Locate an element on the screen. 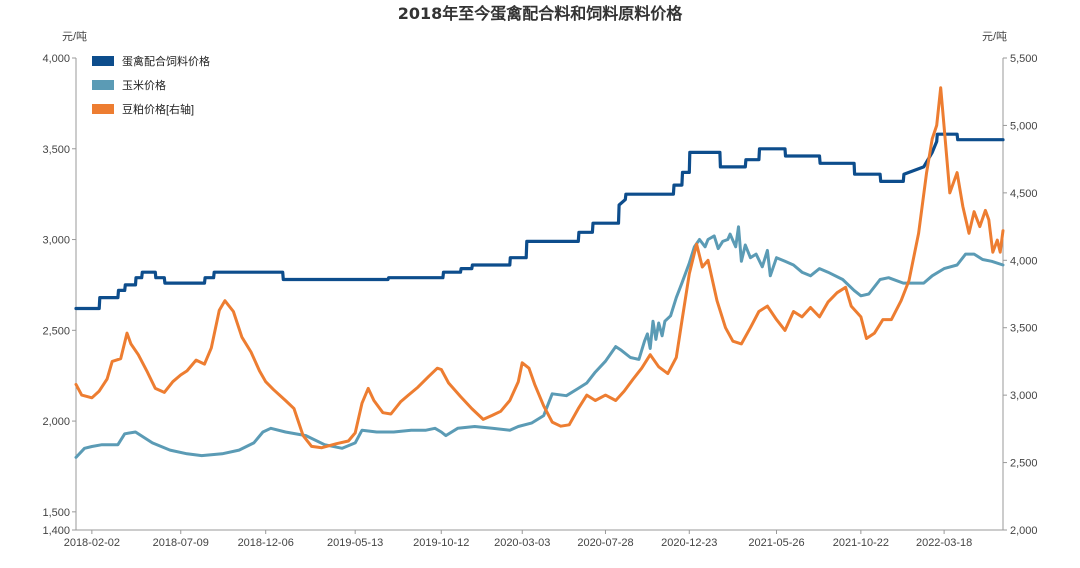 This screenshot has width=1080, height=568. legend-label-soymeal: 豆粕价格[右轴] is located at coordinates (158, 109).